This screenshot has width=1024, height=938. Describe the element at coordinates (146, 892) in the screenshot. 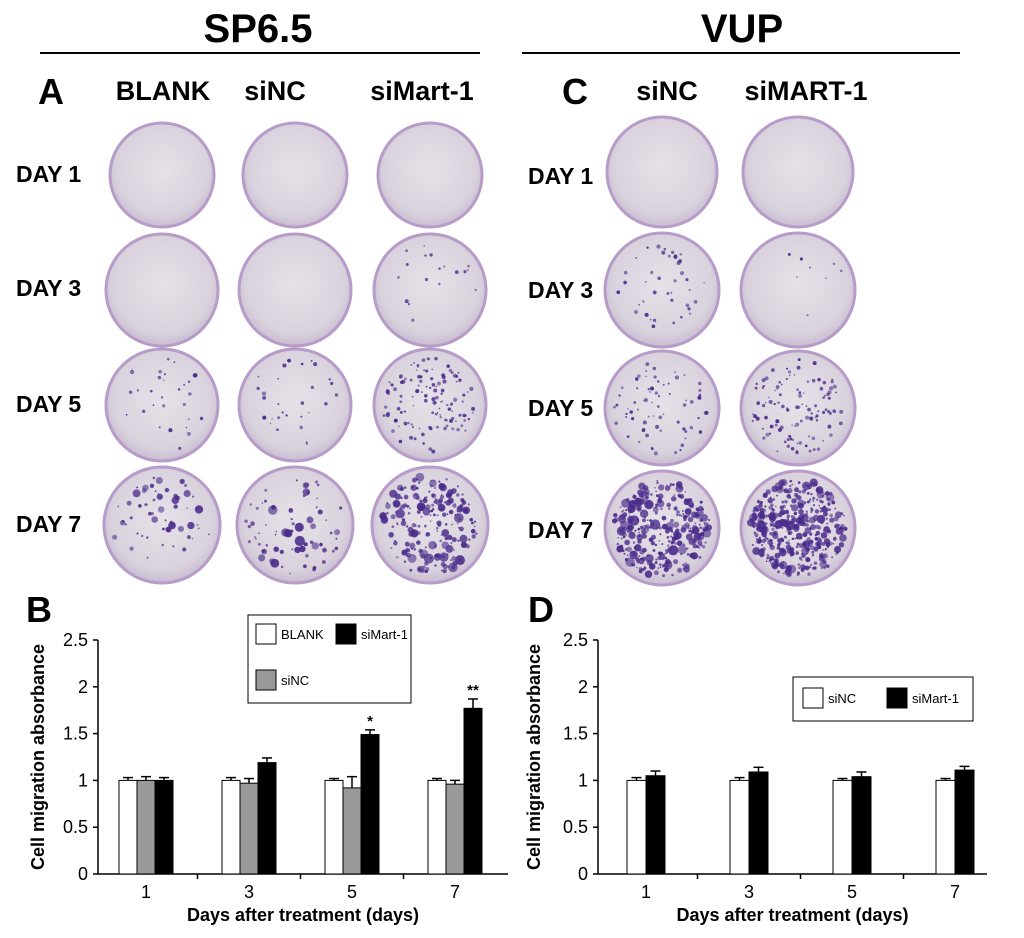

I see `x-tick-label: 1` at that location.